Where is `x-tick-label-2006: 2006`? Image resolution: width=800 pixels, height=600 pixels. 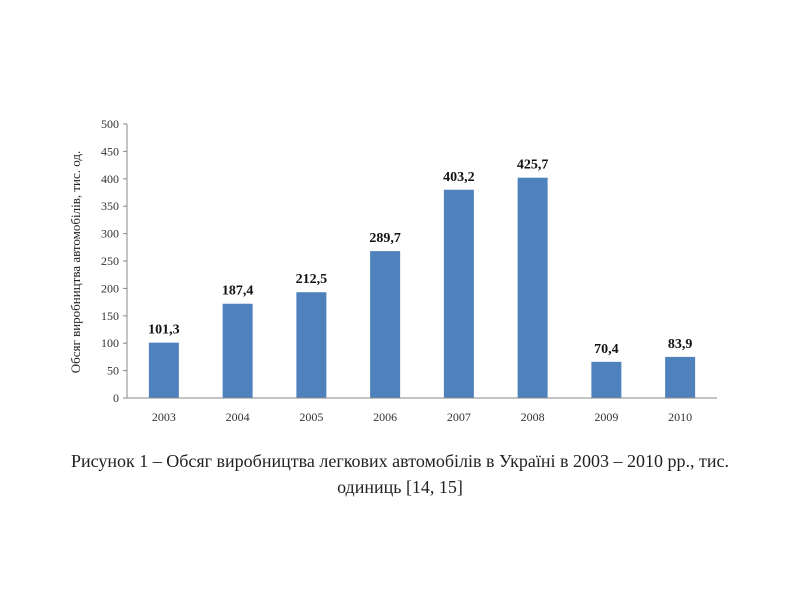 x-tick-label-2006: 2006 is located at coordinates (385, 417).